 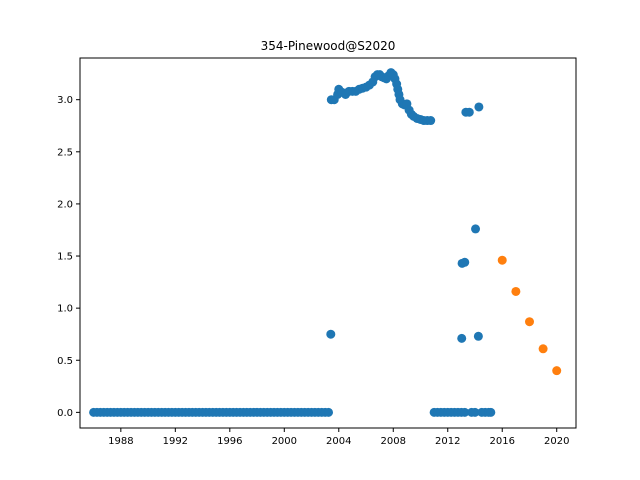 What do you see at coordinates (120, 441) in the screenshot?
I see `x-tick-label: 1988` at bounding box center [120, 441].